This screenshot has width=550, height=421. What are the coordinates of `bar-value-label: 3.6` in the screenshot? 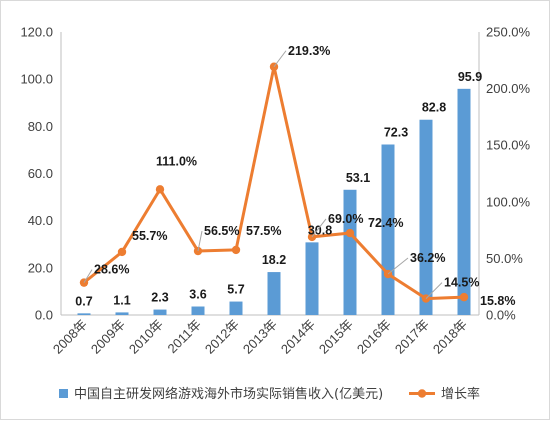 It's located at (197, 295).